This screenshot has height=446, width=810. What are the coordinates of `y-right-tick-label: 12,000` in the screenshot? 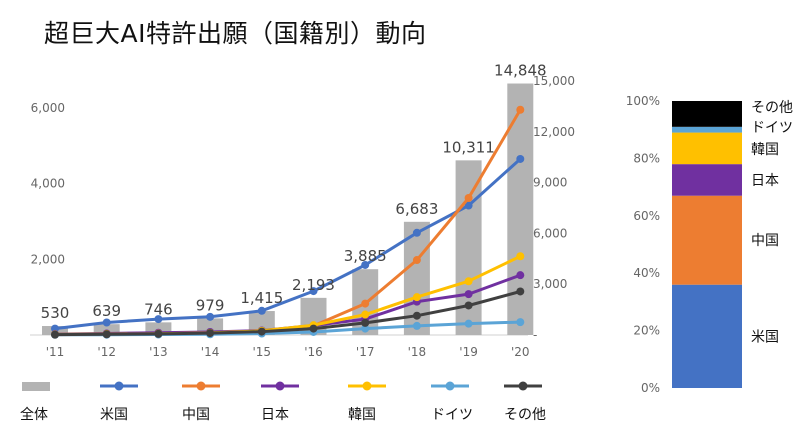 It's located at (554, 132).